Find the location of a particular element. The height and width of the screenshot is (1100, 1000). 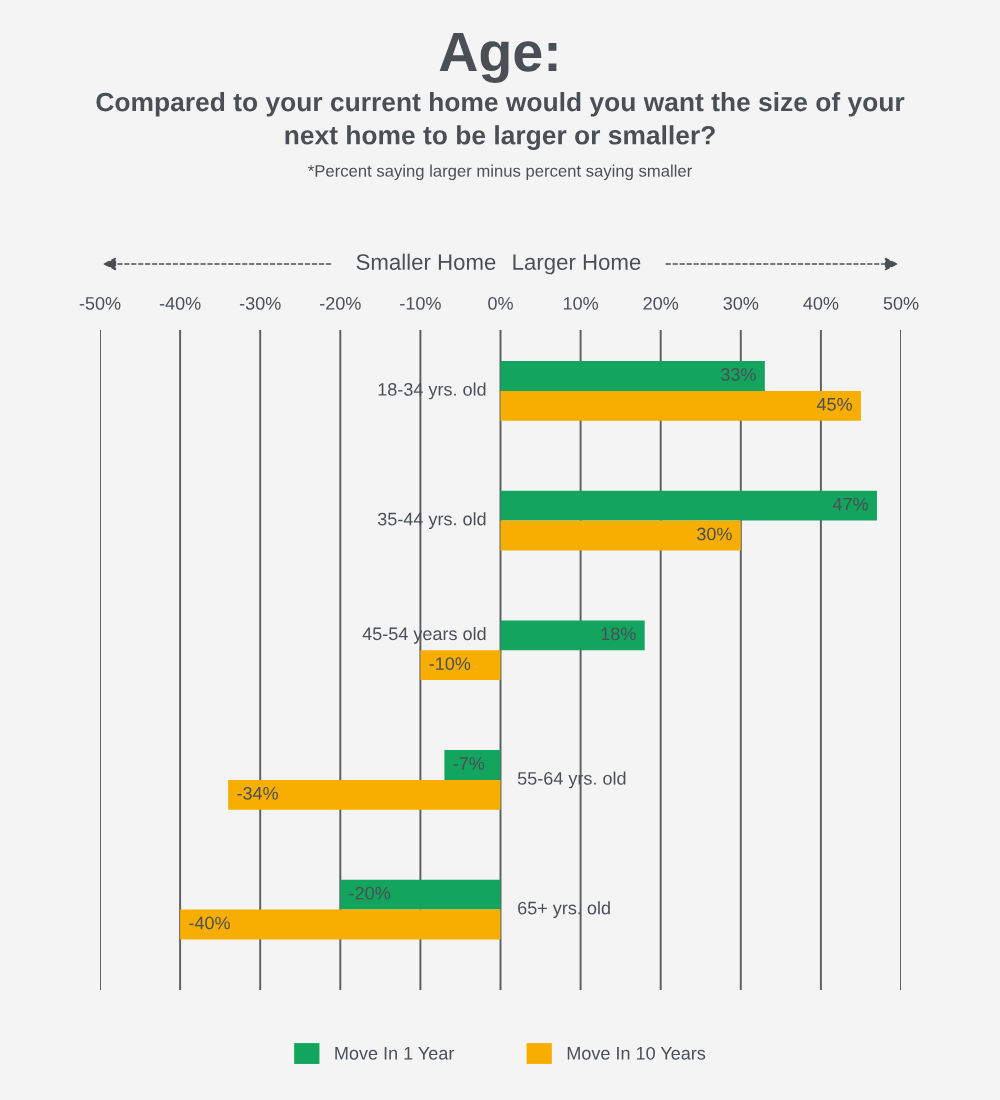

x-tick-label: -30% is located at coordinates (260, 303).